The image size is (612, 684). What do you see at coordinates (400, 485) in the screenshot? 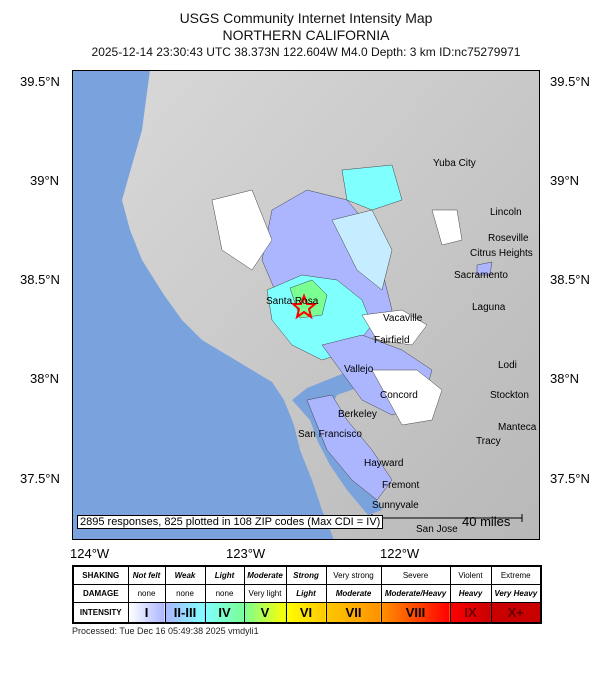
I see `city-label: Fremont` at bounding box center [400, 485].